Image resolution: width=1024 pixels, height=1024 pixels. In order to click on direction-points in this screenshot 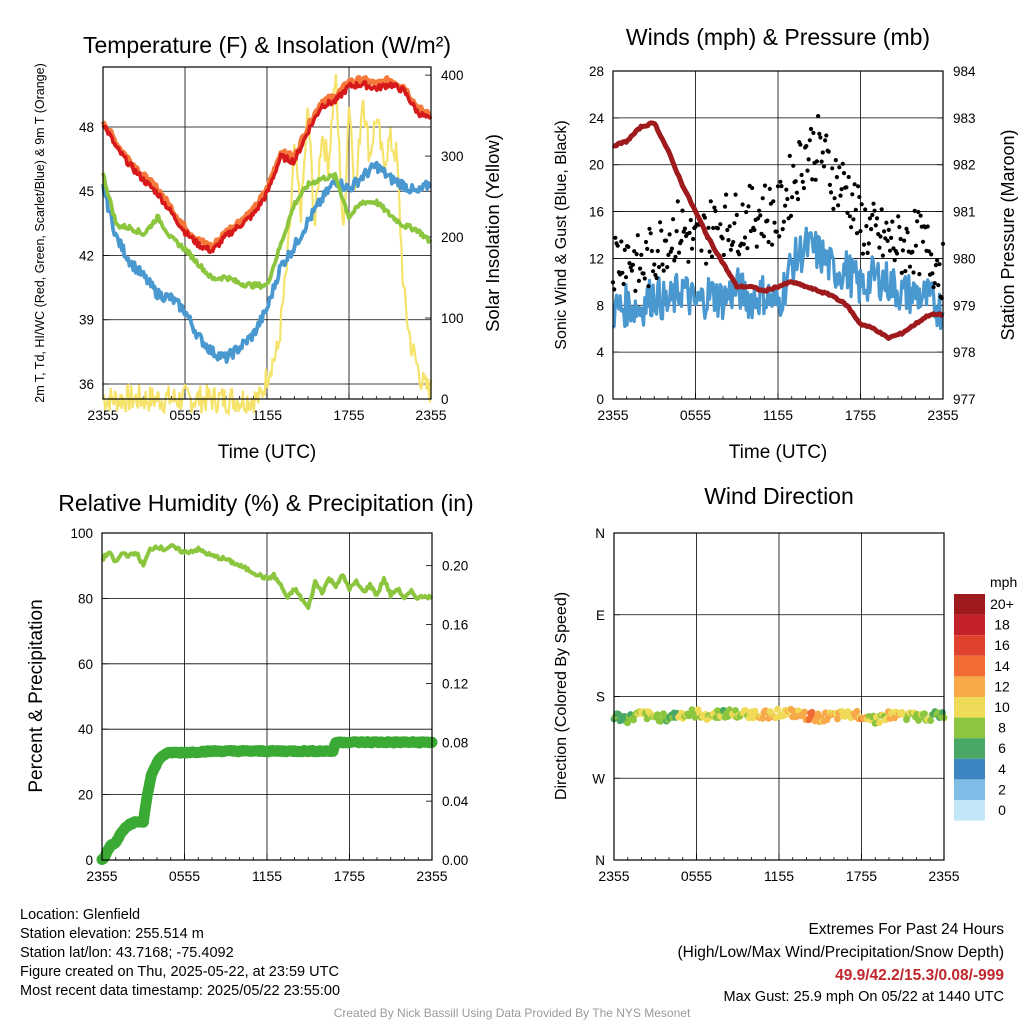, I will do `click(779, 716)`.